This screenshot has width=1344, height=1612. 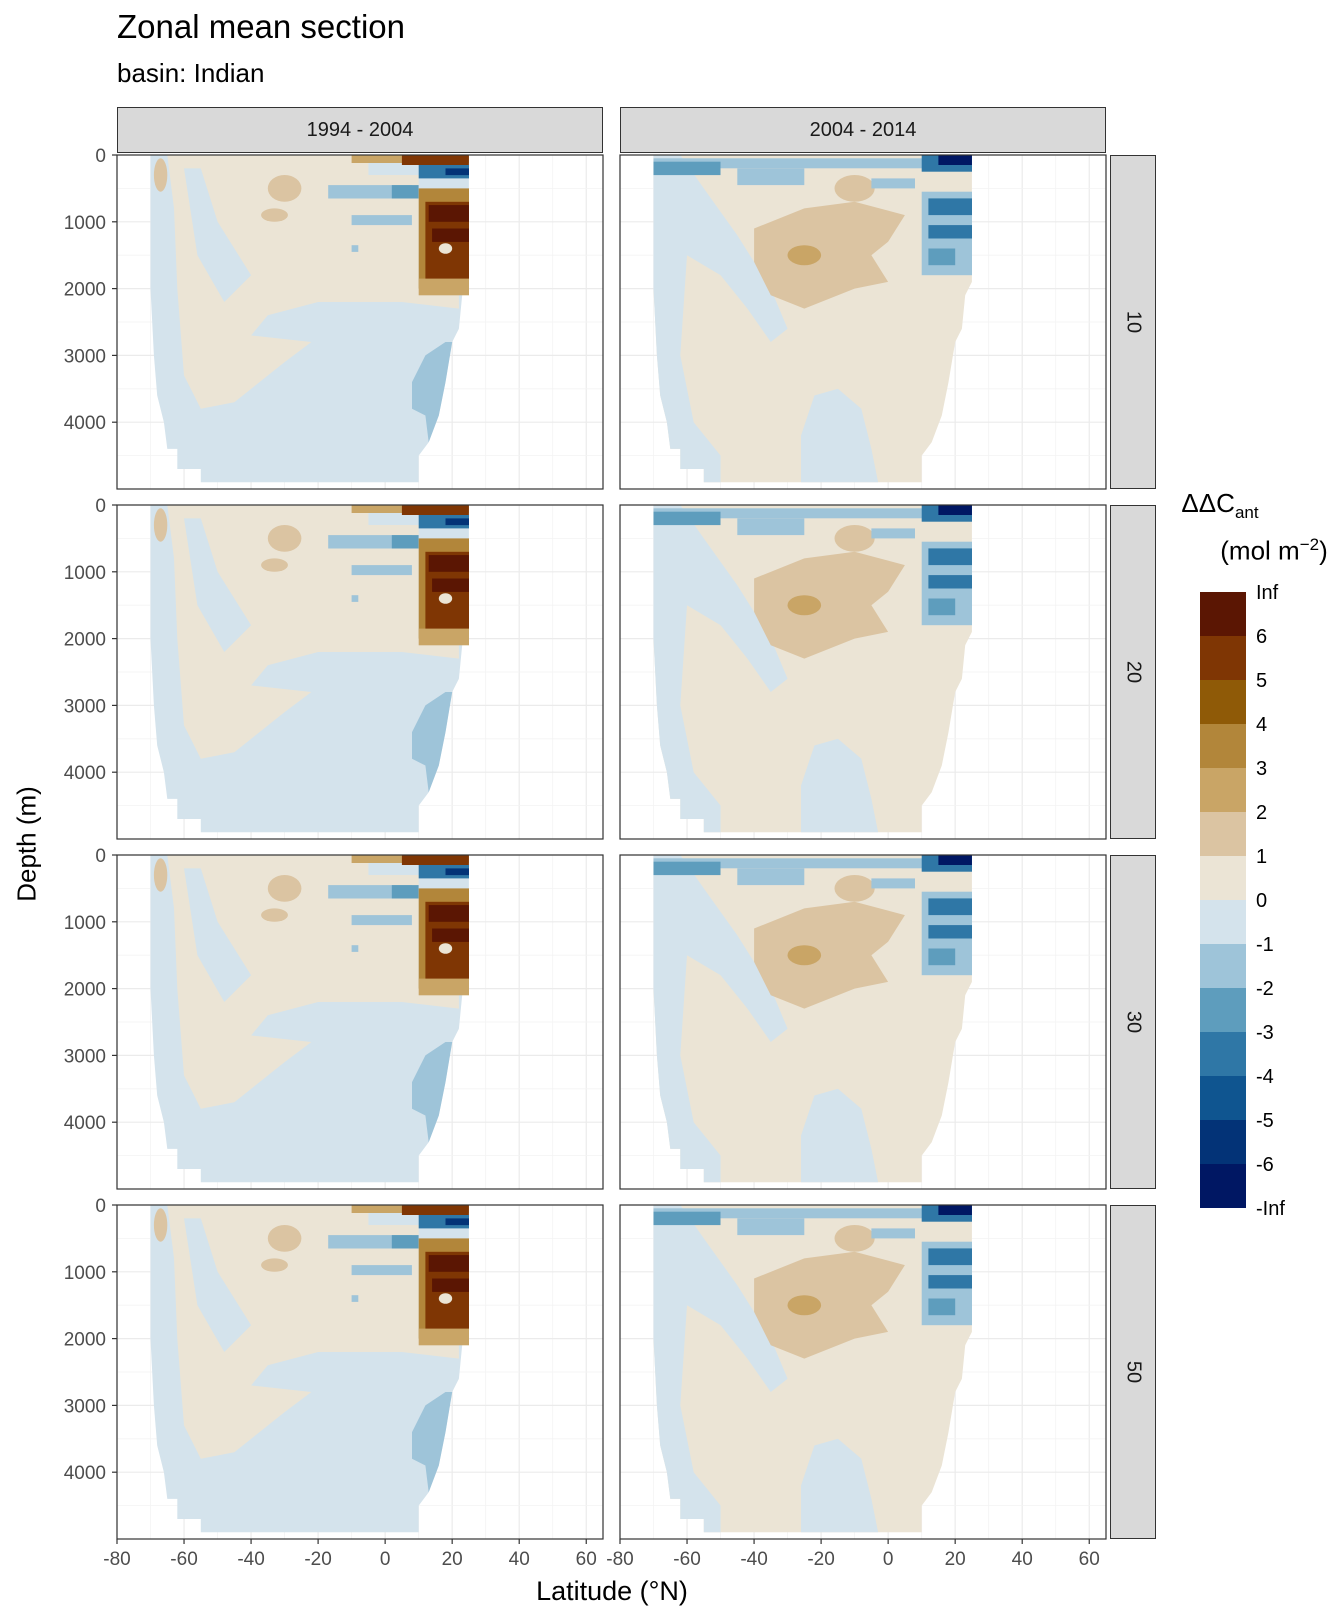 What do you see at coordinates (840, 1135) in the screenshot?
I see `field-region-deep-dome` at bounding box center [840, 1135].